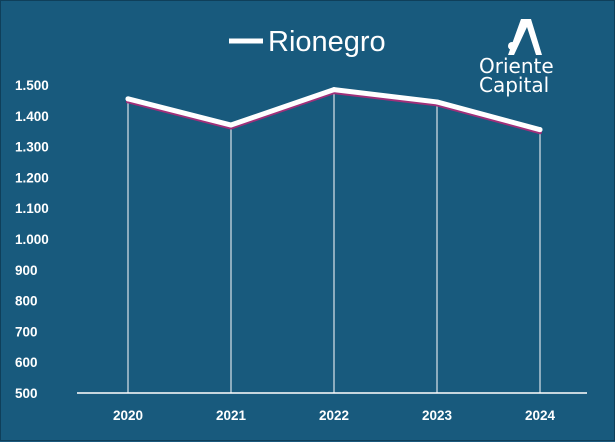 This screenshot has height=442, width=615. What do you see at coordinates (32, 147) in the screenshot?
I see `y-tick-label: 1.300` at bounding box center [32, 147].